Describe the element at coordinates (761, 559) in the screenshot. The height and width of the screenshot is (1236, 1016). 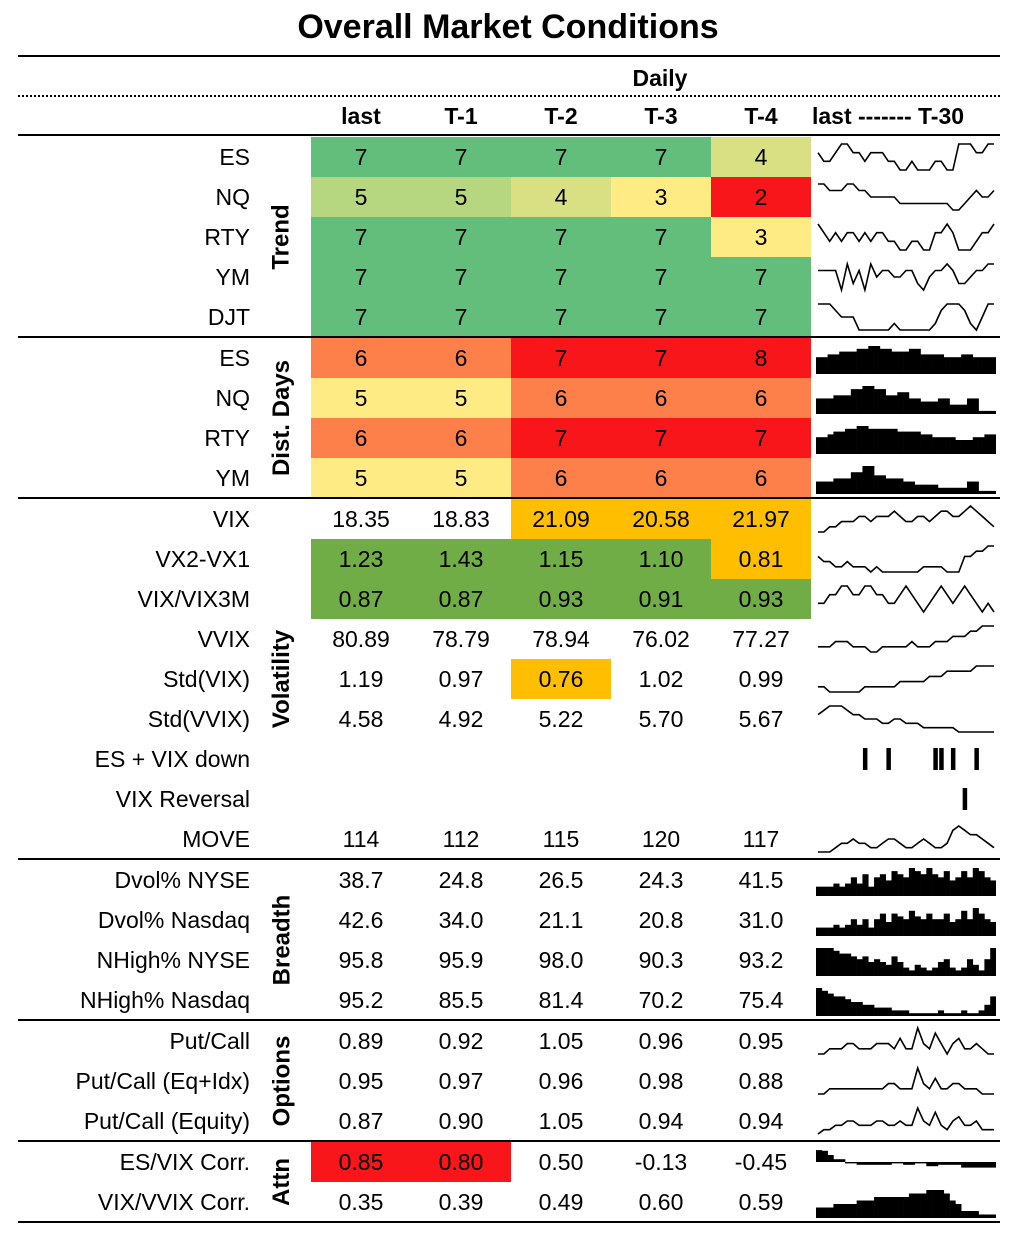
I see `value-cell: 0.81` at that location.